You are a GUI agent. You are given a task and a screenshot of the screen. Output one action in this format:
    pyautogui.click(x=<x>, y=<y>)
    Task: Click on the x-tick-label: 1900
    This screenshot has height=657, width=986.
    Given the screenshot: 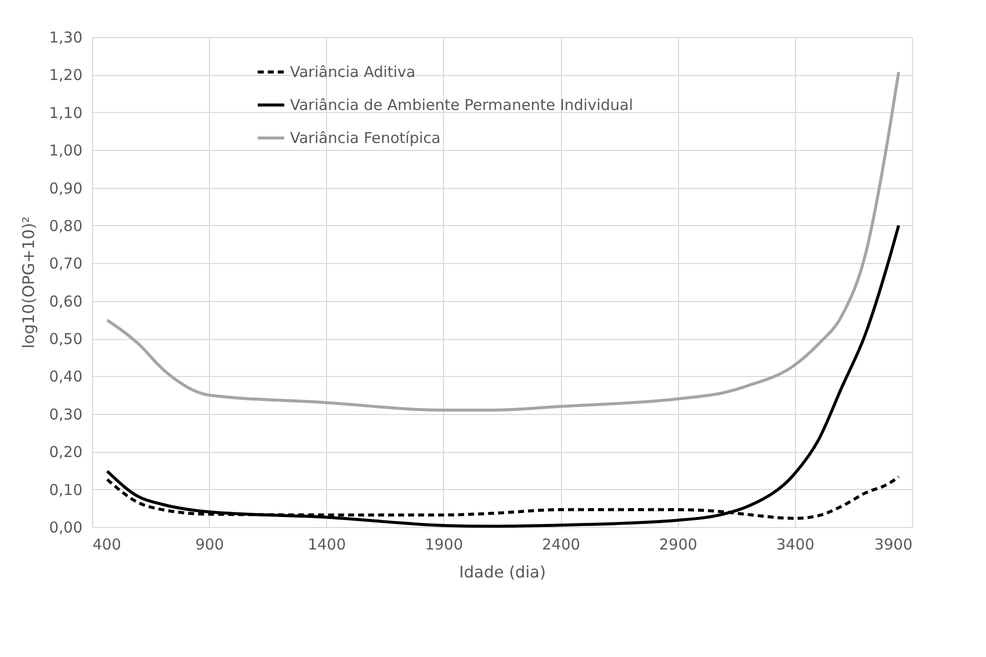 What is the action you would take?
    pyautogui.click(x=444, y=545)
    